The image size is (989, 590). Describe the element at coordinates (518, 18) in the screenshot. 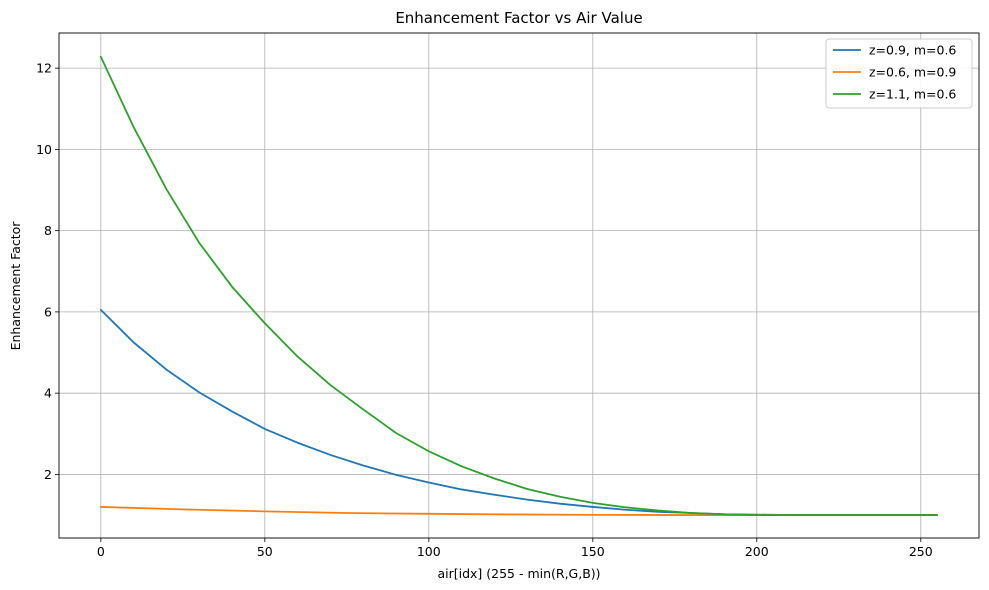

I see `chart-title: Enhancement Factor vs Air Value` at that location.